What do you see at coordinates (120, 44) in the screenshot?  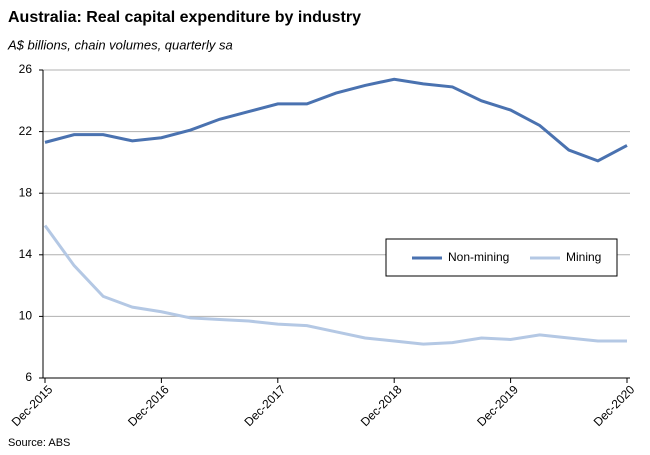 I see `chart-subtitle: A$ billions, chain volumes, quarterly sa` at bounding box center [120, 44].